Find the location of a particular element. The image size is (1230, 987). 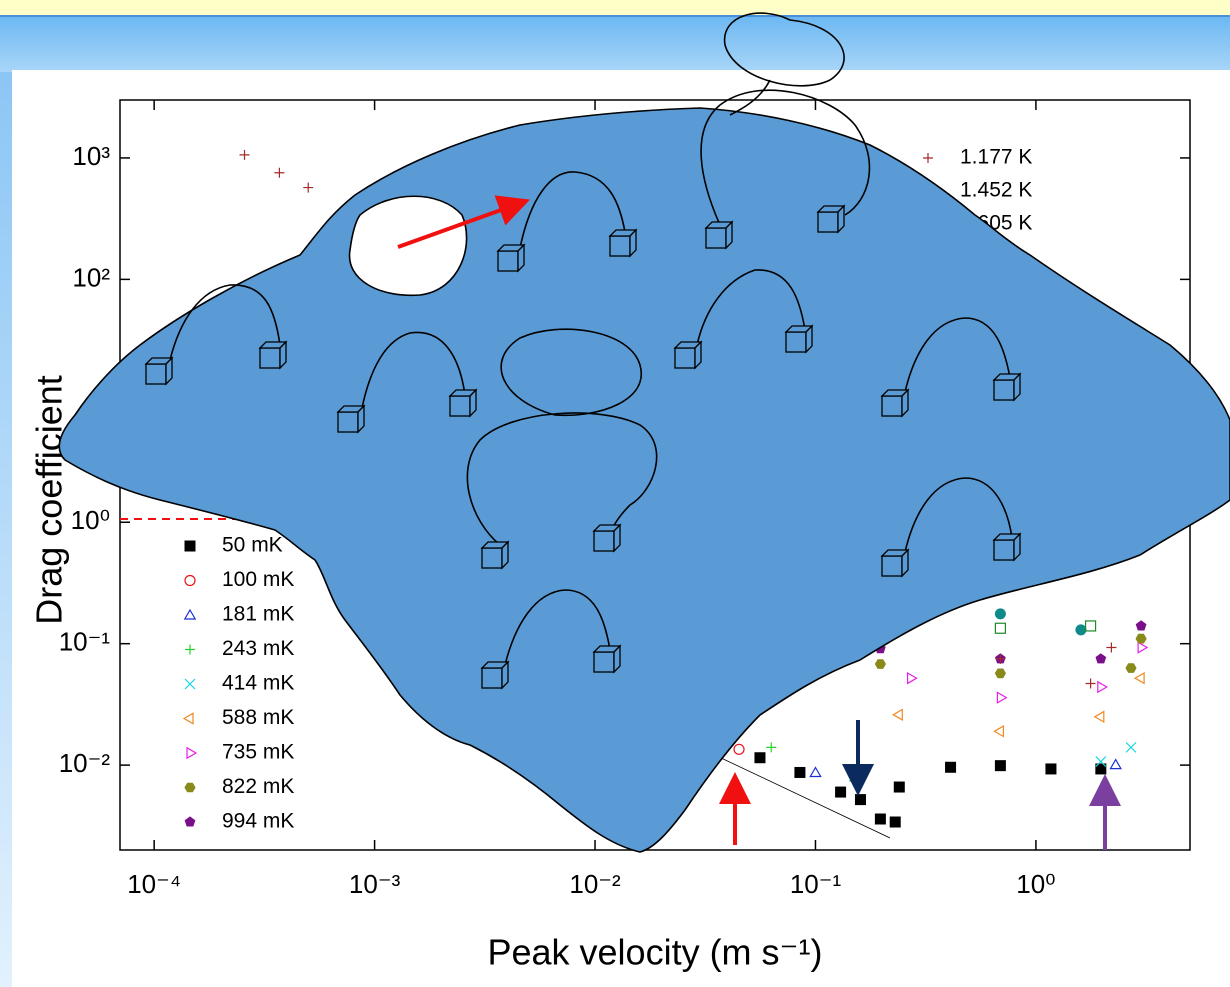

legend-label: 735 mK is located at coordinates (258, 752).